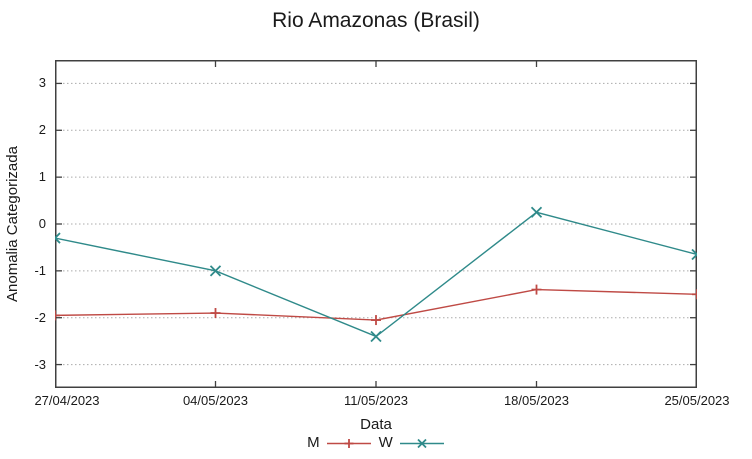  What do you see at coordinates (385, 442) in the screenshot?
I see `legend-label: W` at bounding box center [385, 442].